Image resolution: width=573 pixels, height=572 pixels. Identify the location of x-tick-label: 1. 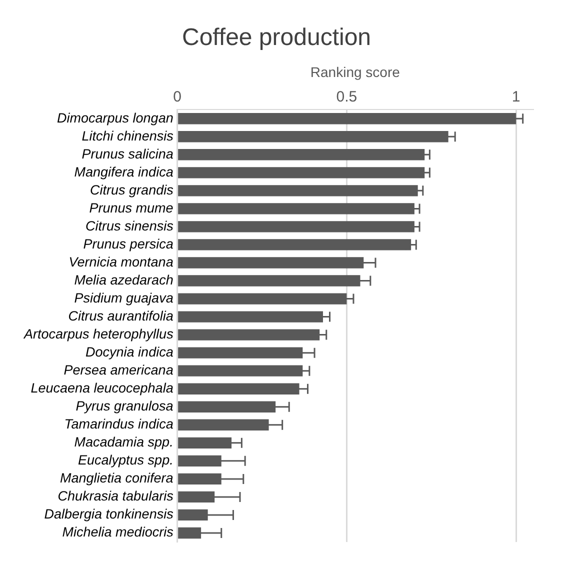
(516, 97).